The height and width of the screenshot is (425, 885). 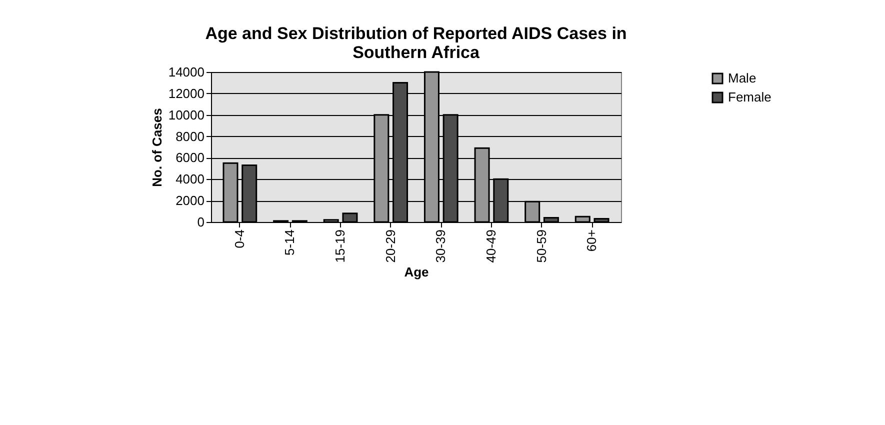 I want to click on x-tick-label: 0-4, so click(x=239, y=239).